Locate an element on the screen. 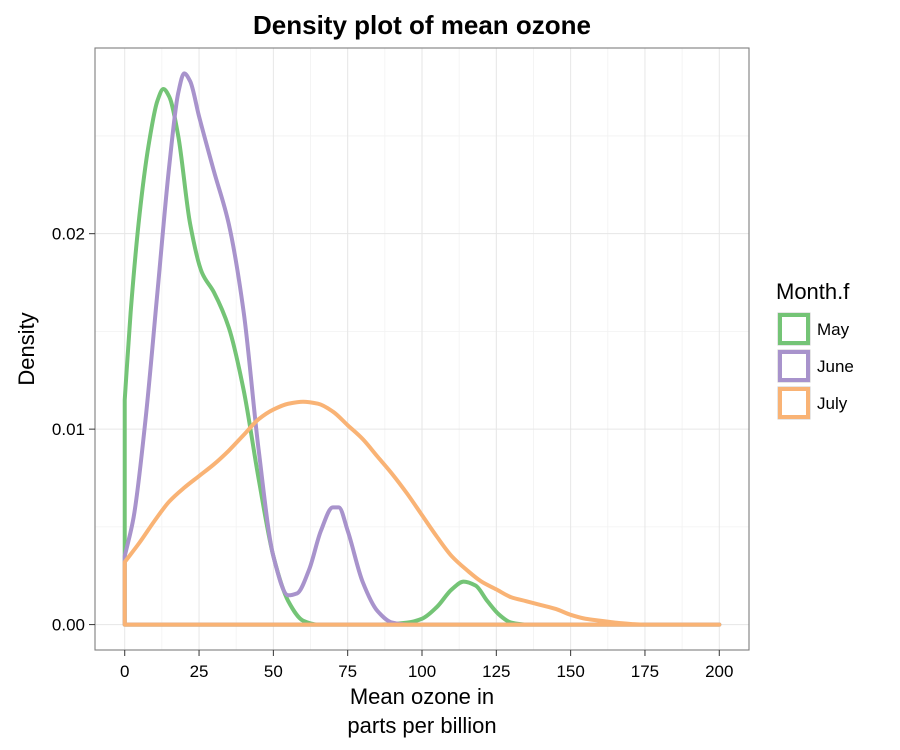  legend-label-may: May is located at coordinates (833, 329).